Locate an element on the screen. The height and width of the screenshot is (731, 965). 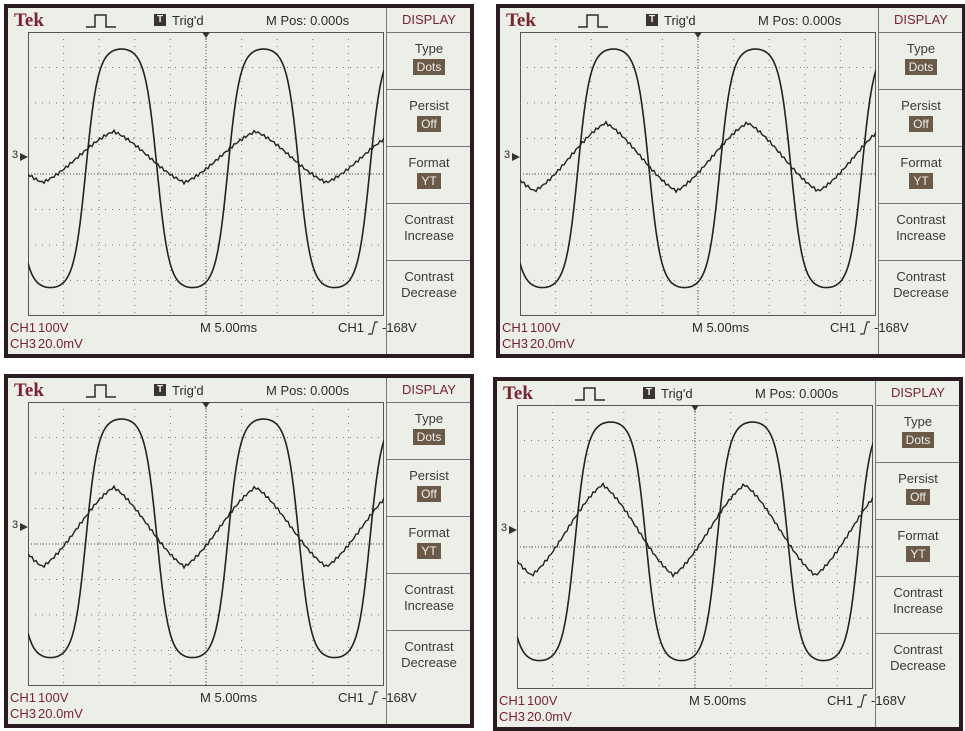
menu-label: Contrast Decrease is located at coordinates (429, 654).